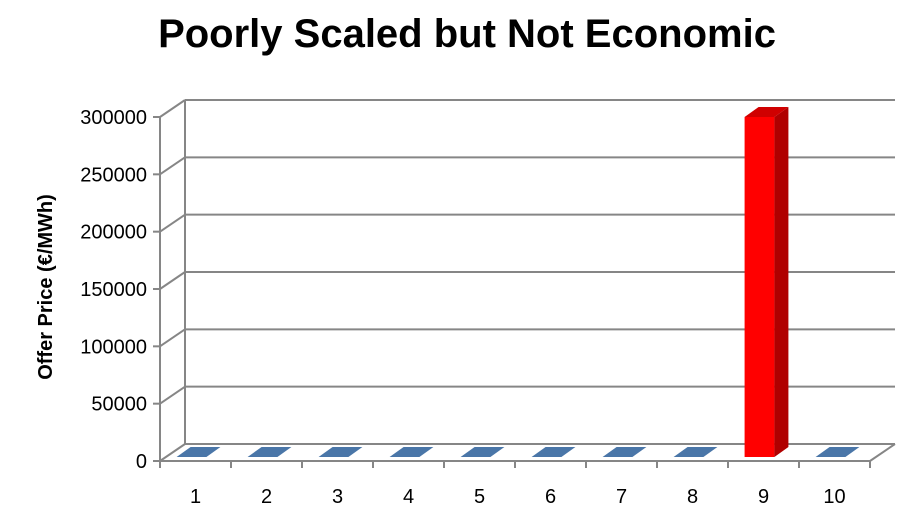  What do you see at coordinates (834, 497) in the screenshot?
I see `x-tick-label: 10` at bounding box center [834, 497].